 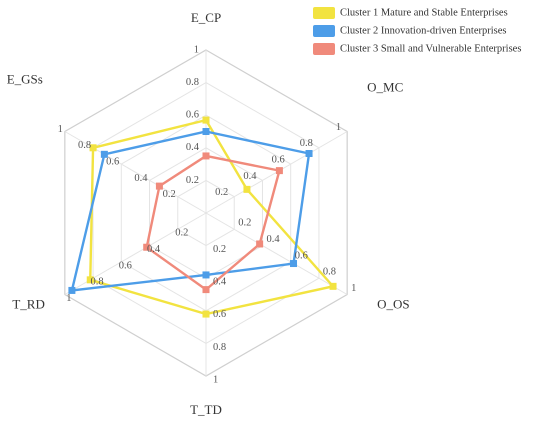 What do you see at coordinates (206, 17) in the screenshot?
I see `axis-label: E_CP` at bounding box center [206, 17].